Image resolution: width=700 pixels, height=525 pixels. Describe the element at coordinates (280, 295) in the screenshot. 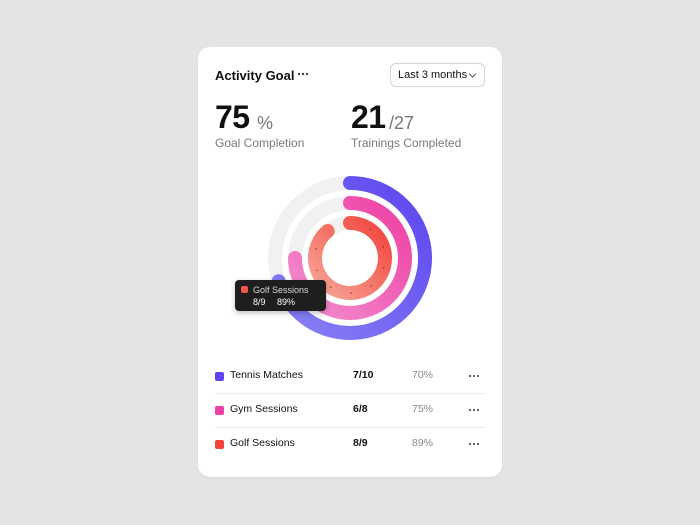

I see `chart-tooltip: Golf Sessions 8/9 89%` at that location.